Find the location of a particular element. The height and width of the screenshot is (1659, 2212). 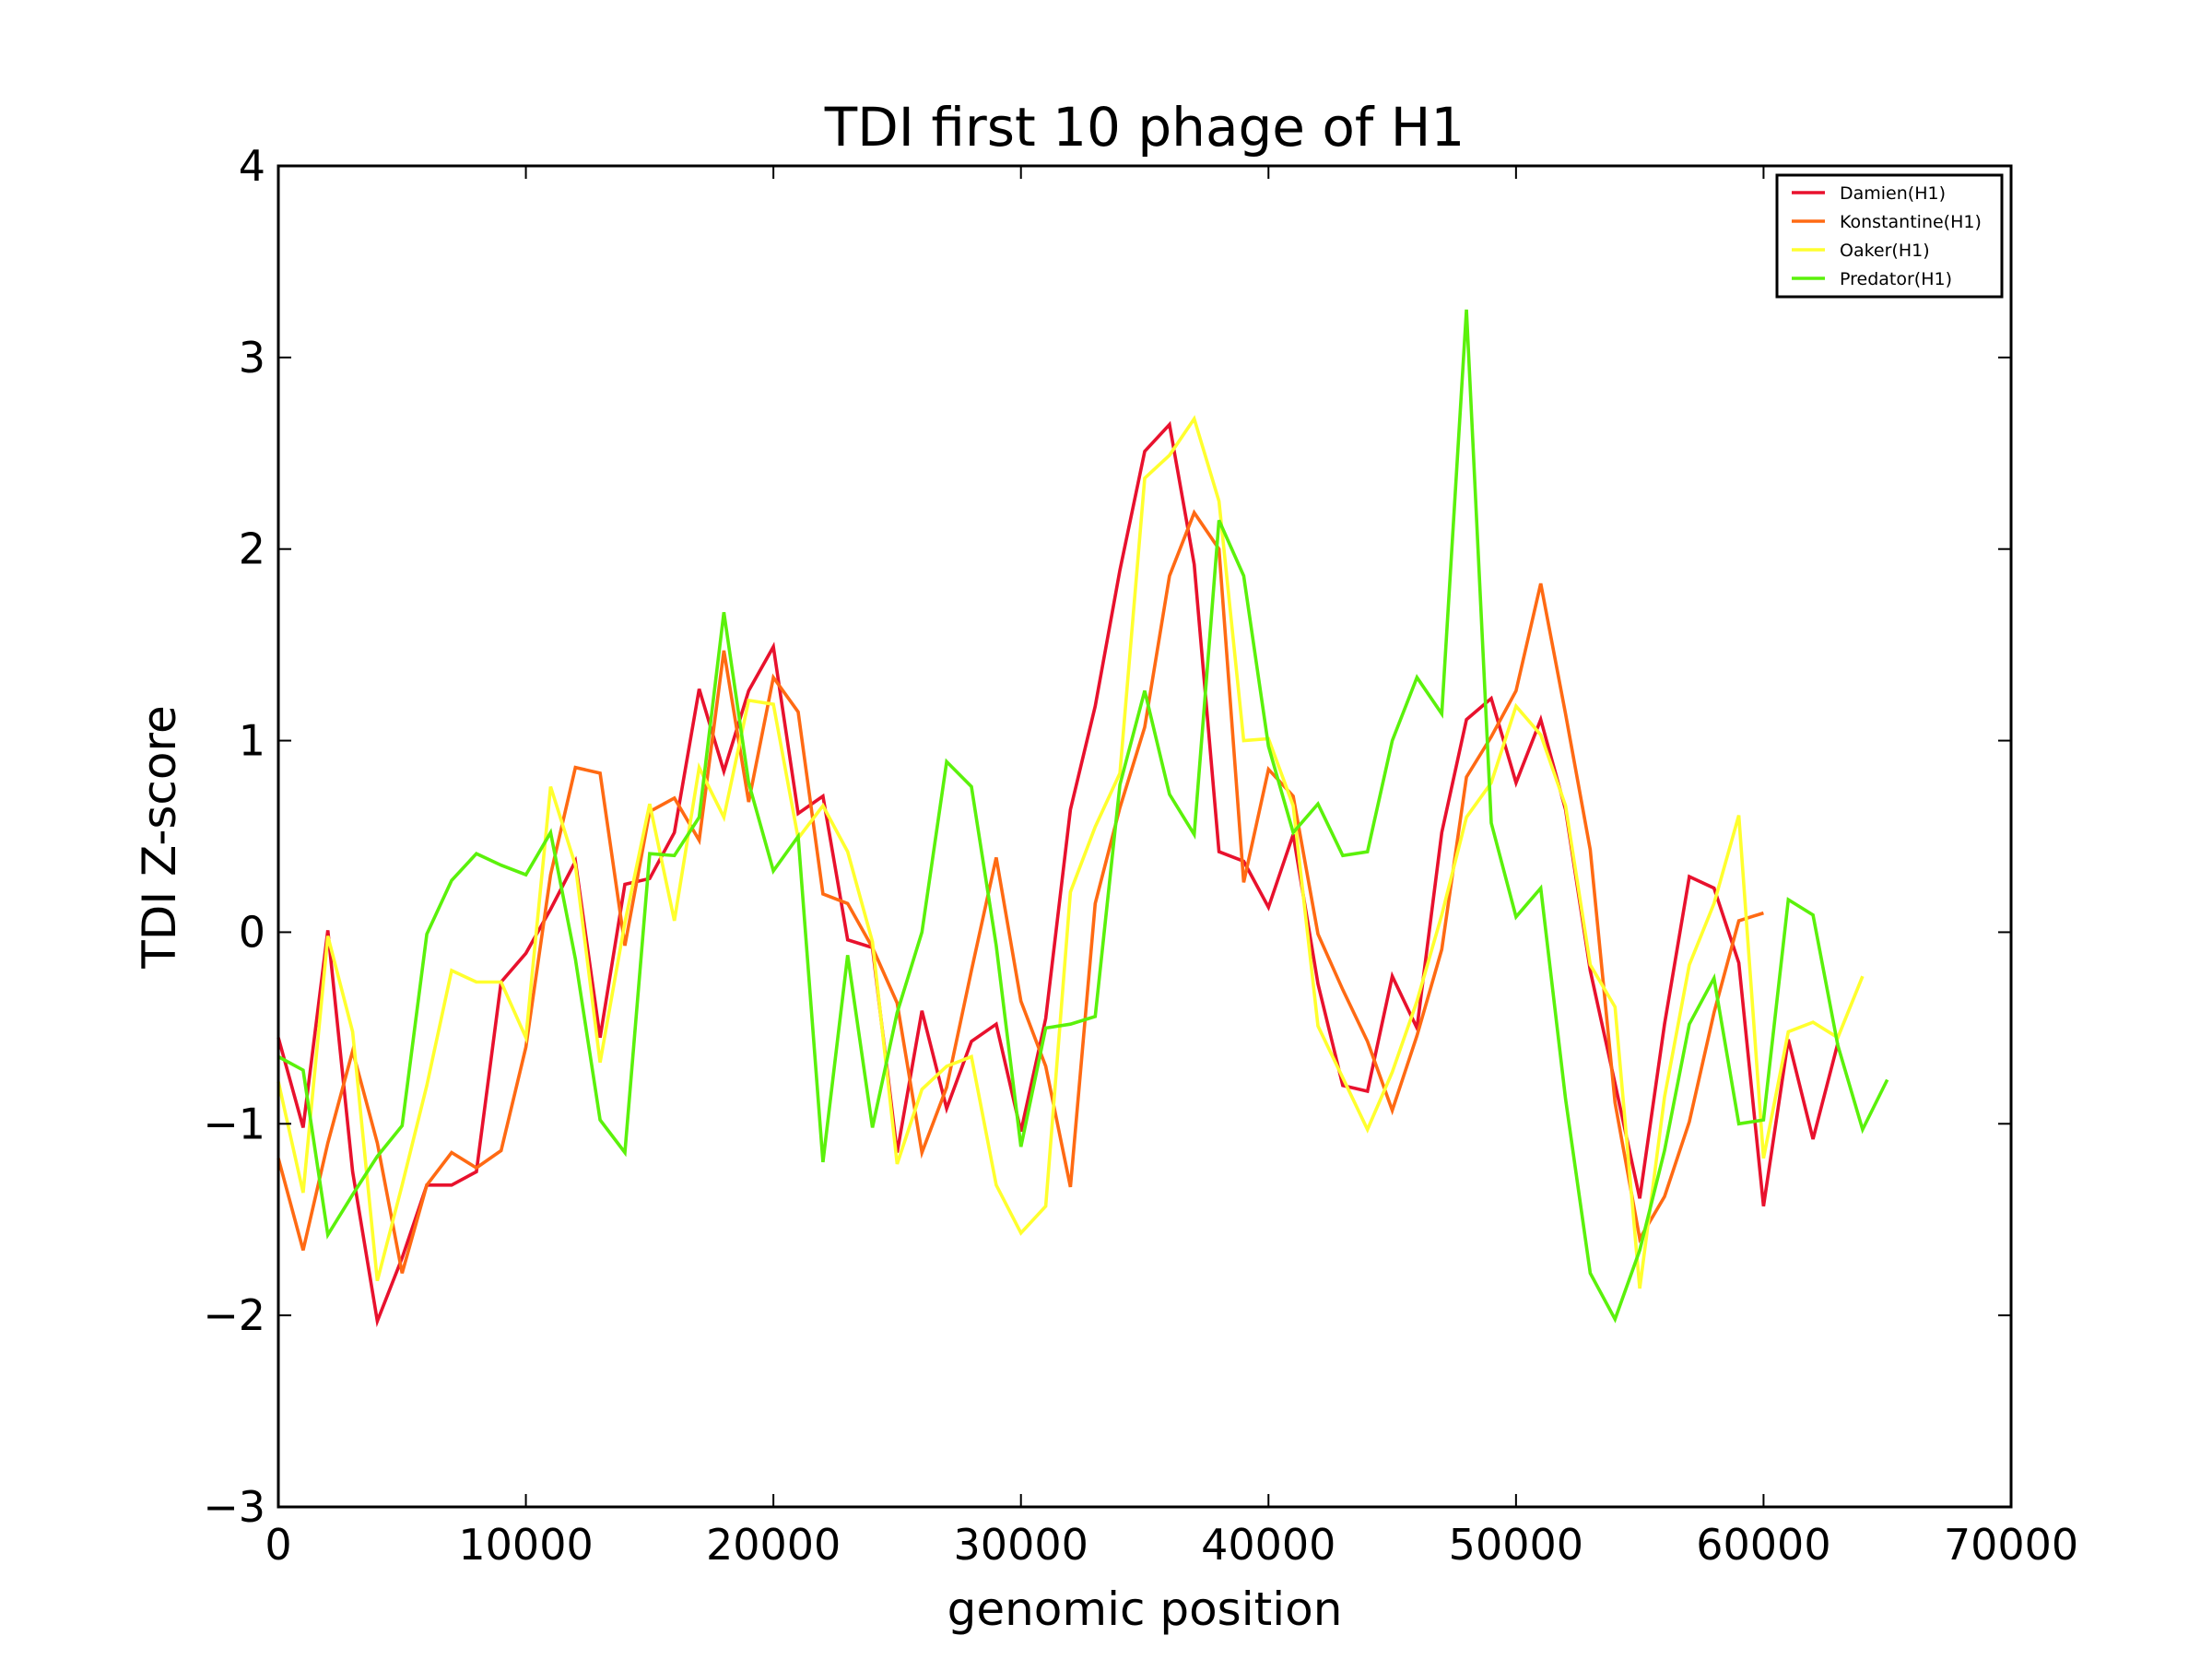

x-tick-label: 60000 is located at coordinates (1763, 1545).